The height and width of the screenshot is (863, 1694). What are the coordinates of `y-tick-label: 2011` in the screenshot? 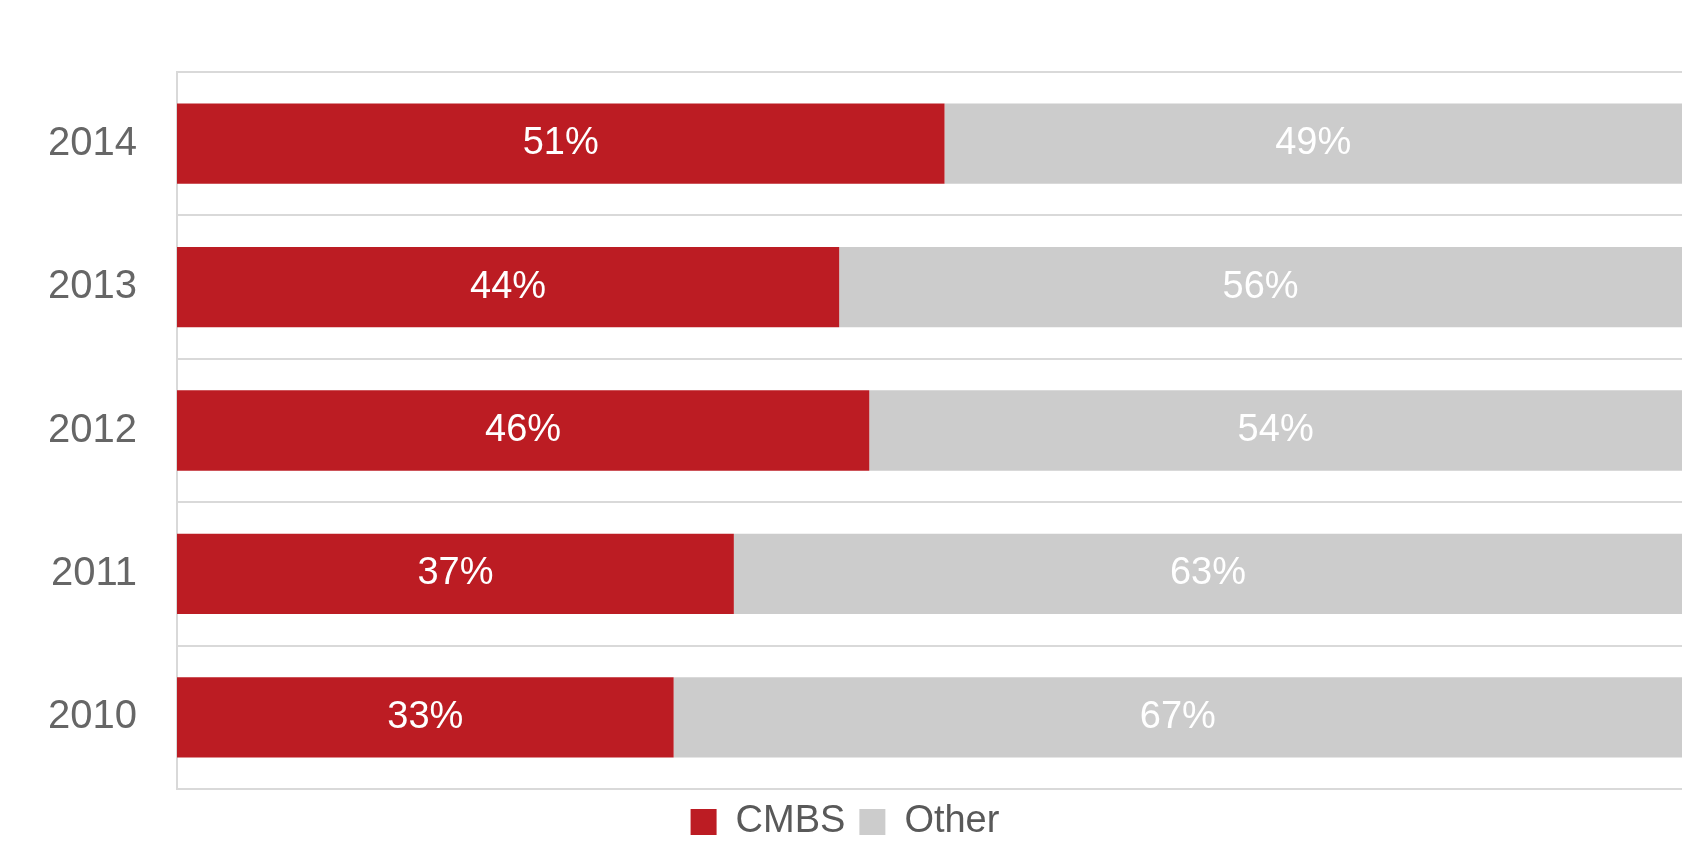 It's located at (93, 570).